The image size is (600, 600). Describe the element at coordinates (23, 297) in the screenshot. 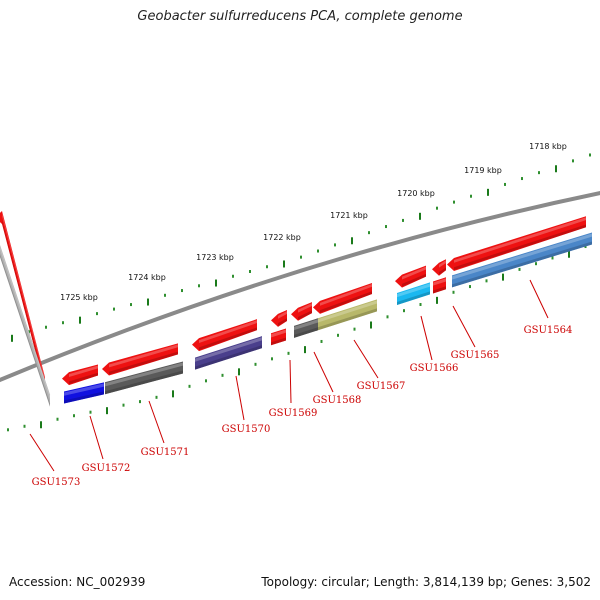

I see `gene-arrow-gsu1573-highlight` at that location.